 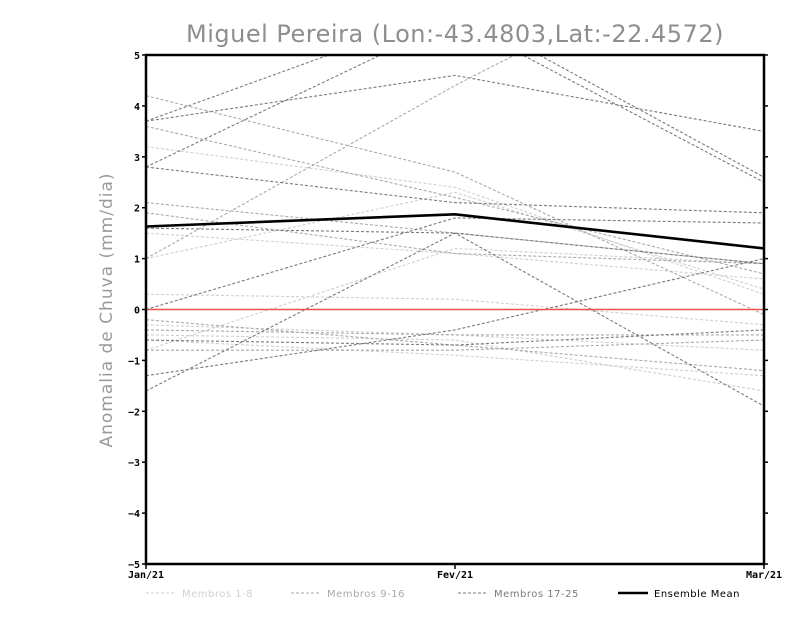 I want to click on series-line-m7, so click(x=455, y=363).